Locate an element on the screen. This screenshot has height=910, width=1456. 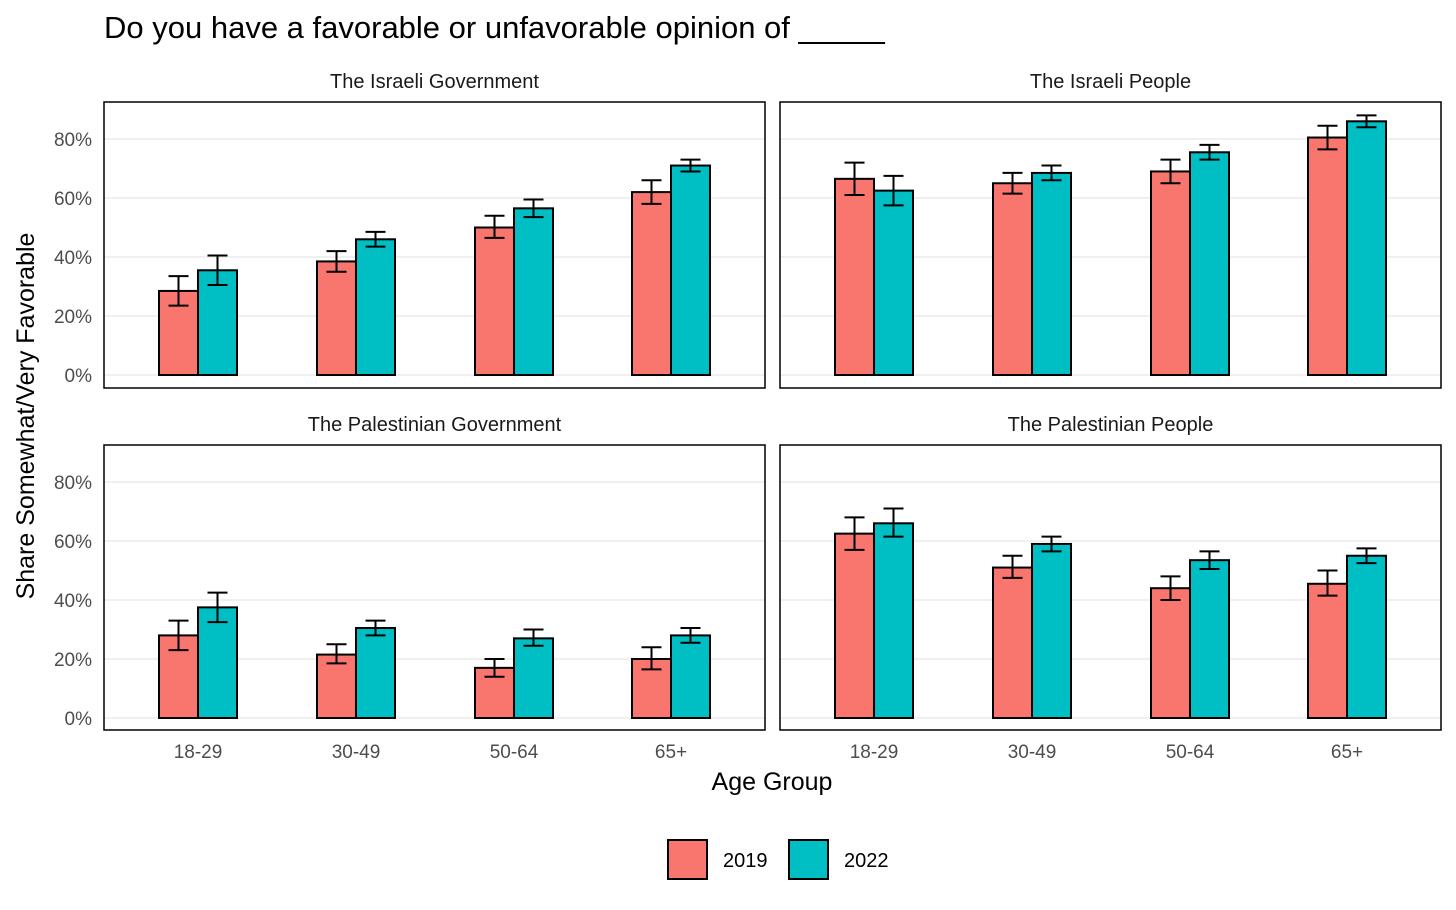
legend-label-2022: 2022 is located at coordinates (866, 861).